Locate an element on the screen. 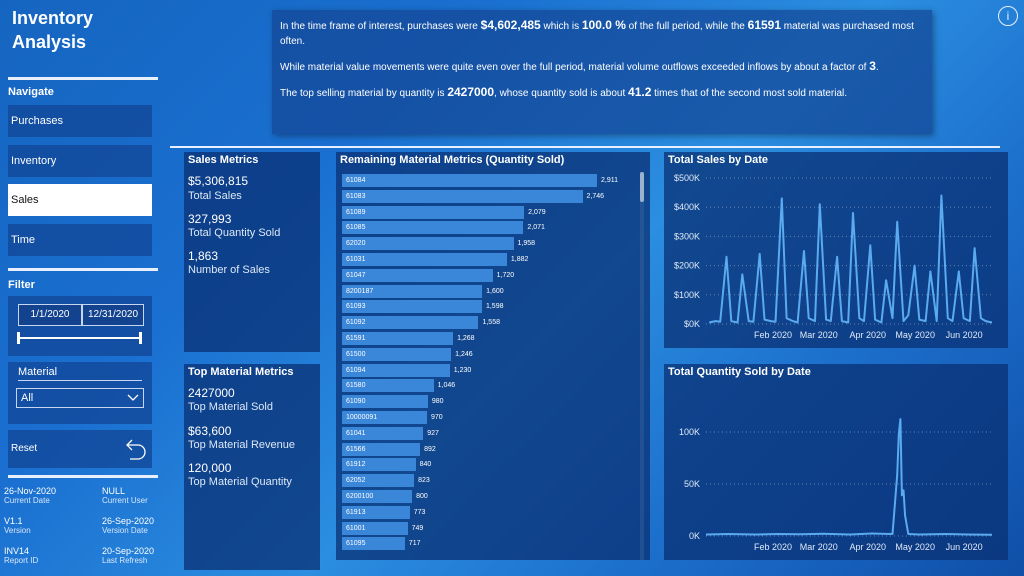 This screenshot has height=576, width=1024. info-label: Report ID is located at coordinates (21, 560).